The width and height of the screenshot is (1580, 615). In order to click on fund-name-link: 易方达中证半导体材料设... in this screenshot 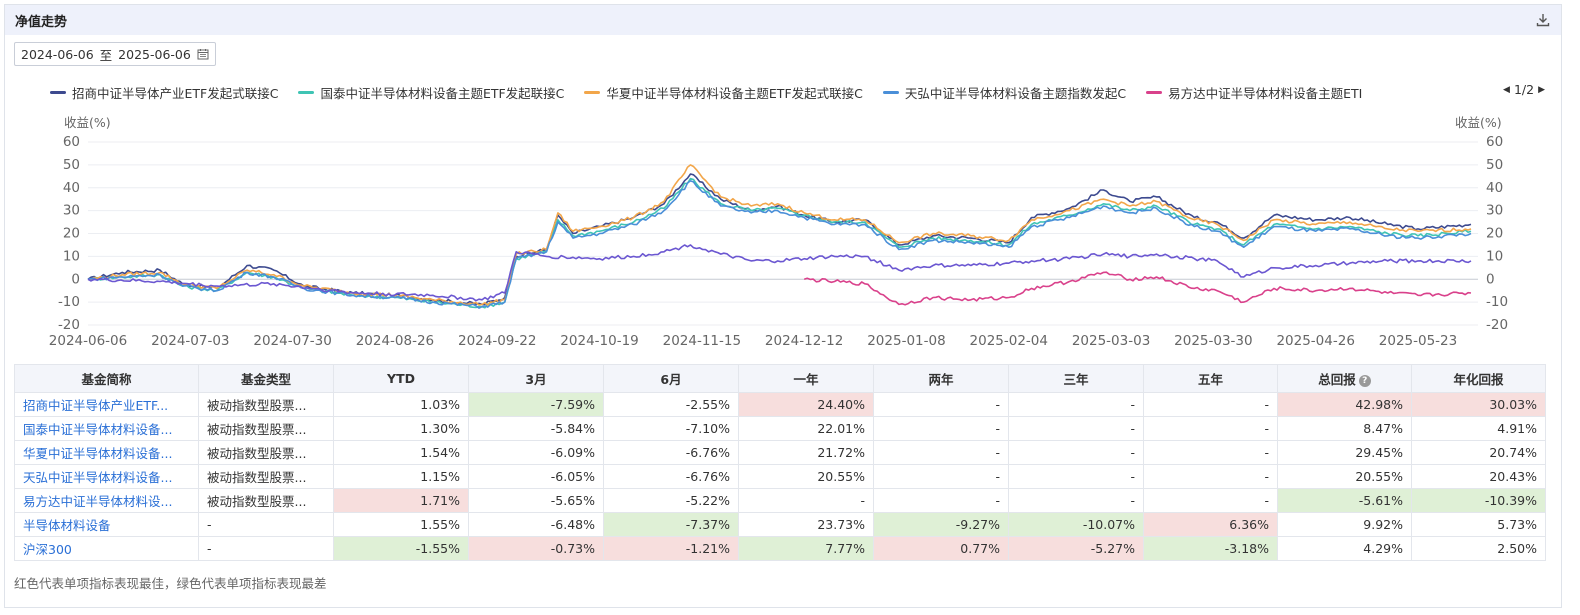, I will do `click(106, 500)`.